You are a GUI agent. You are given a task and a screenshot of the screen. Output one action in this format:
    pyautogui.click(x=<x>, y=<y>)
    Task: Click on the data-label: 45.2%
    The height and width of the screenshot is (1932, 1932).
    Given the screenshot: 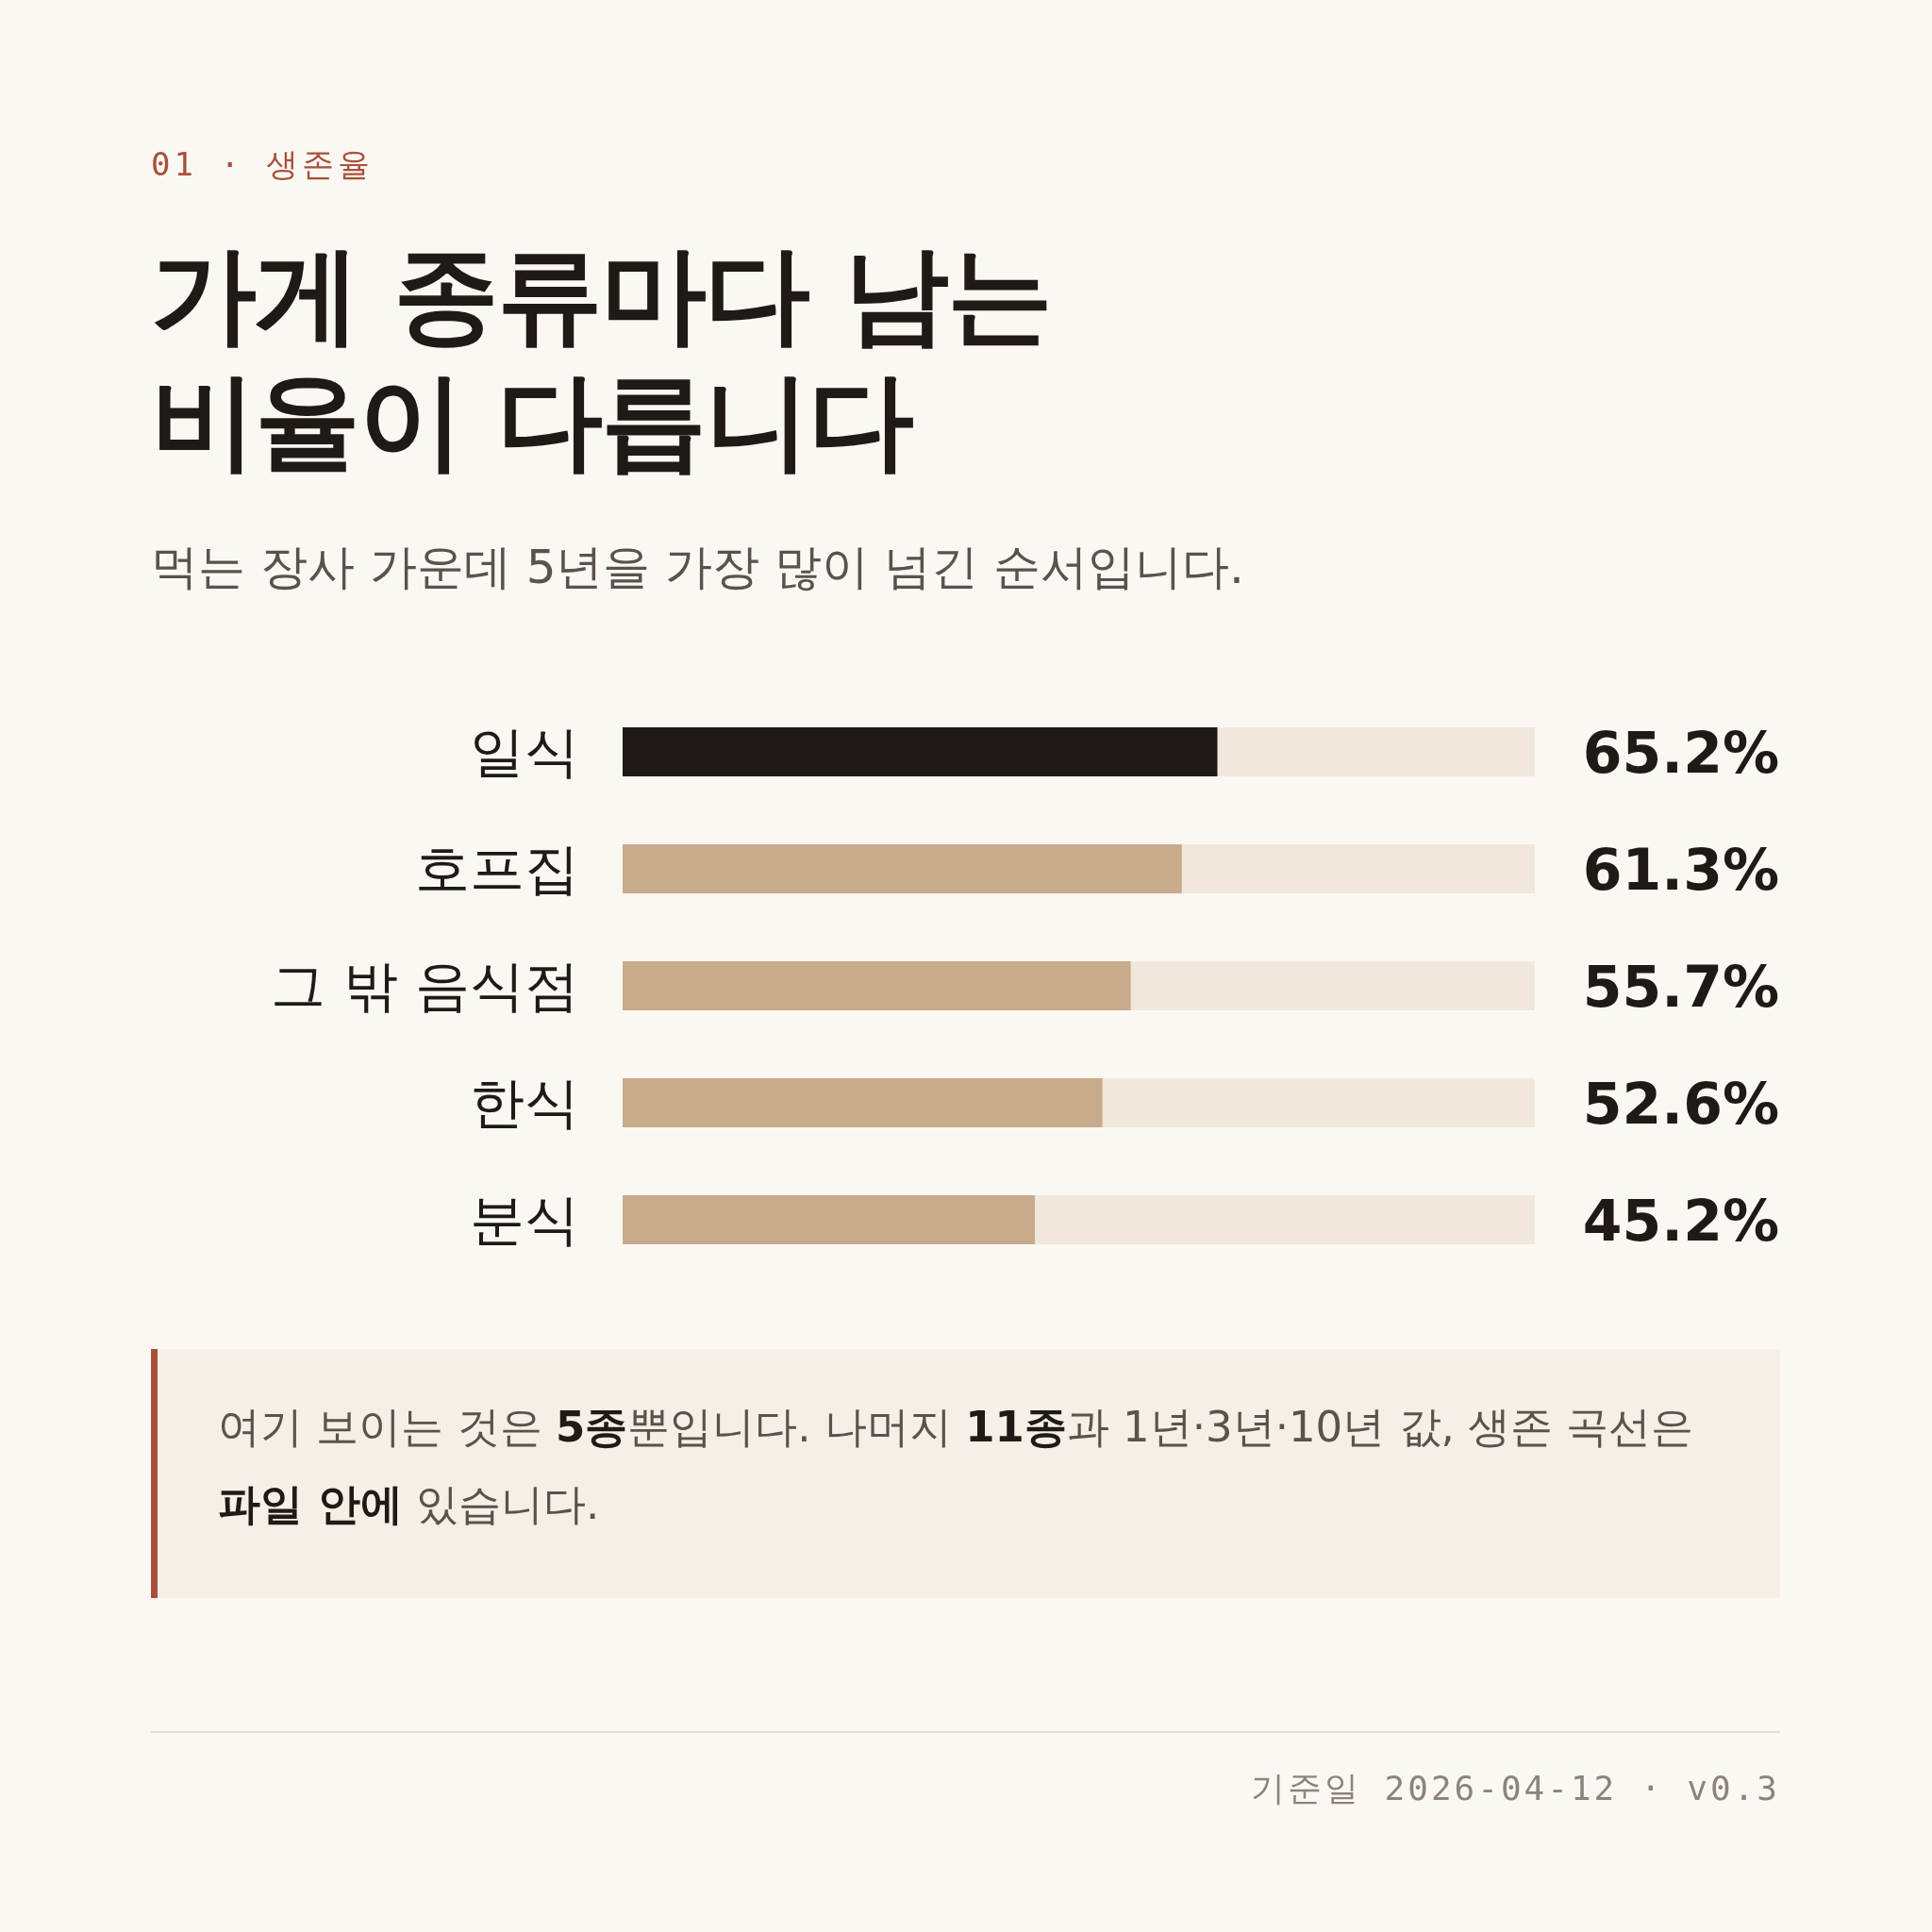 What is the action you would take?
    pyautogui.click(x=1680, y=1221)
    